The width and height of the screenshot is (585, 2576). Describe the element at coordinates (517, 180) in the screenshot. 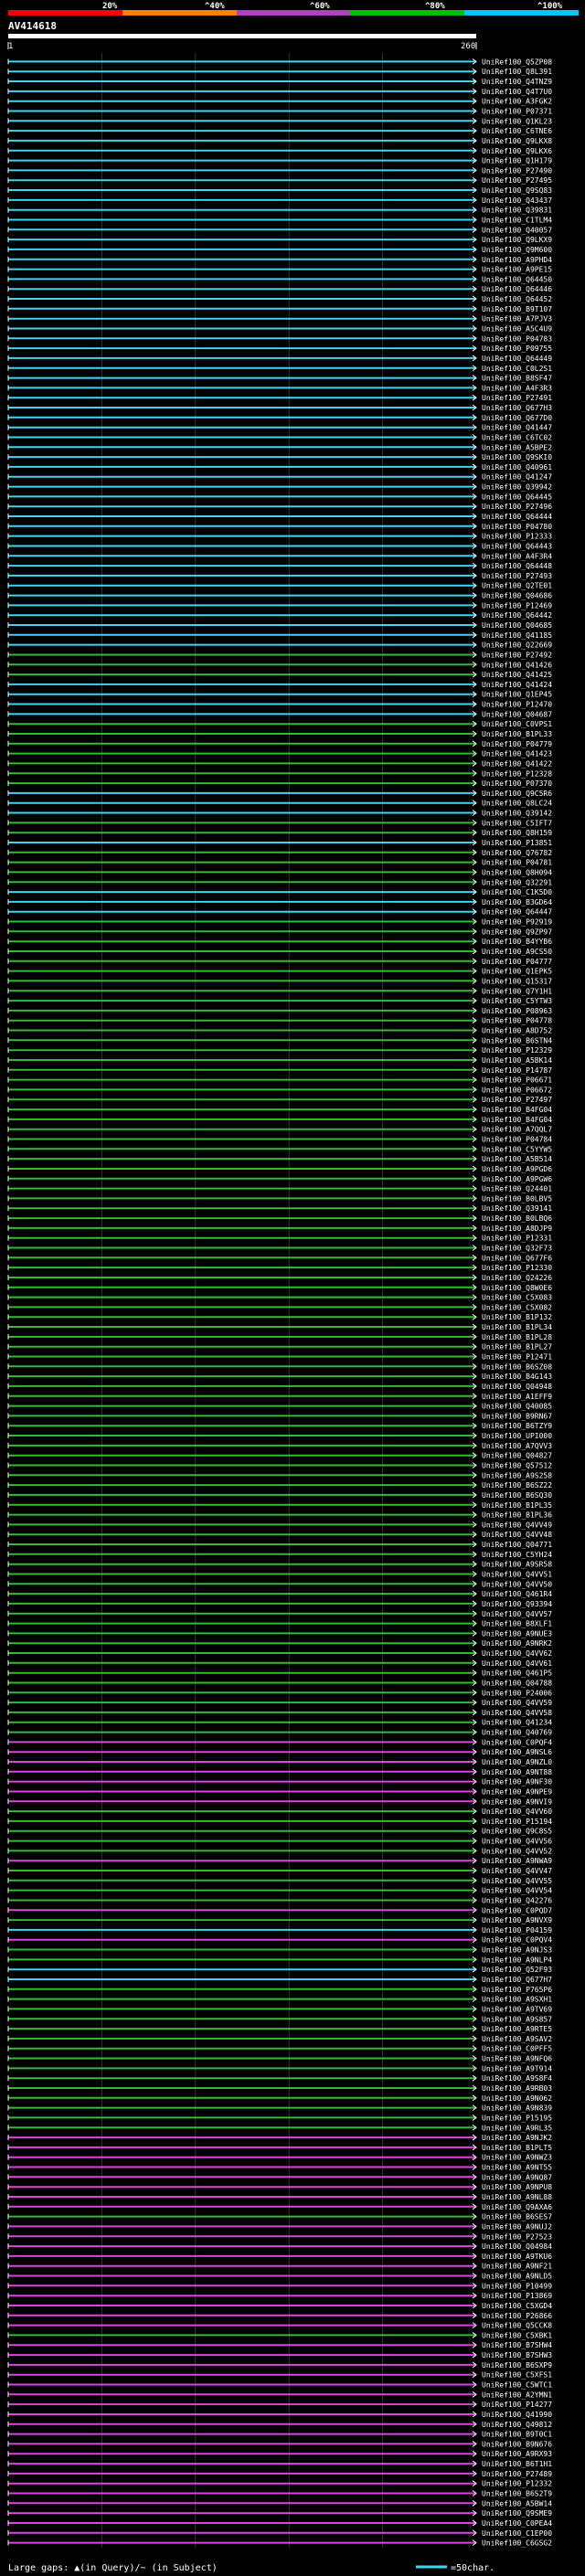

I see `hit-label: UniRef100_P27495` at that location.